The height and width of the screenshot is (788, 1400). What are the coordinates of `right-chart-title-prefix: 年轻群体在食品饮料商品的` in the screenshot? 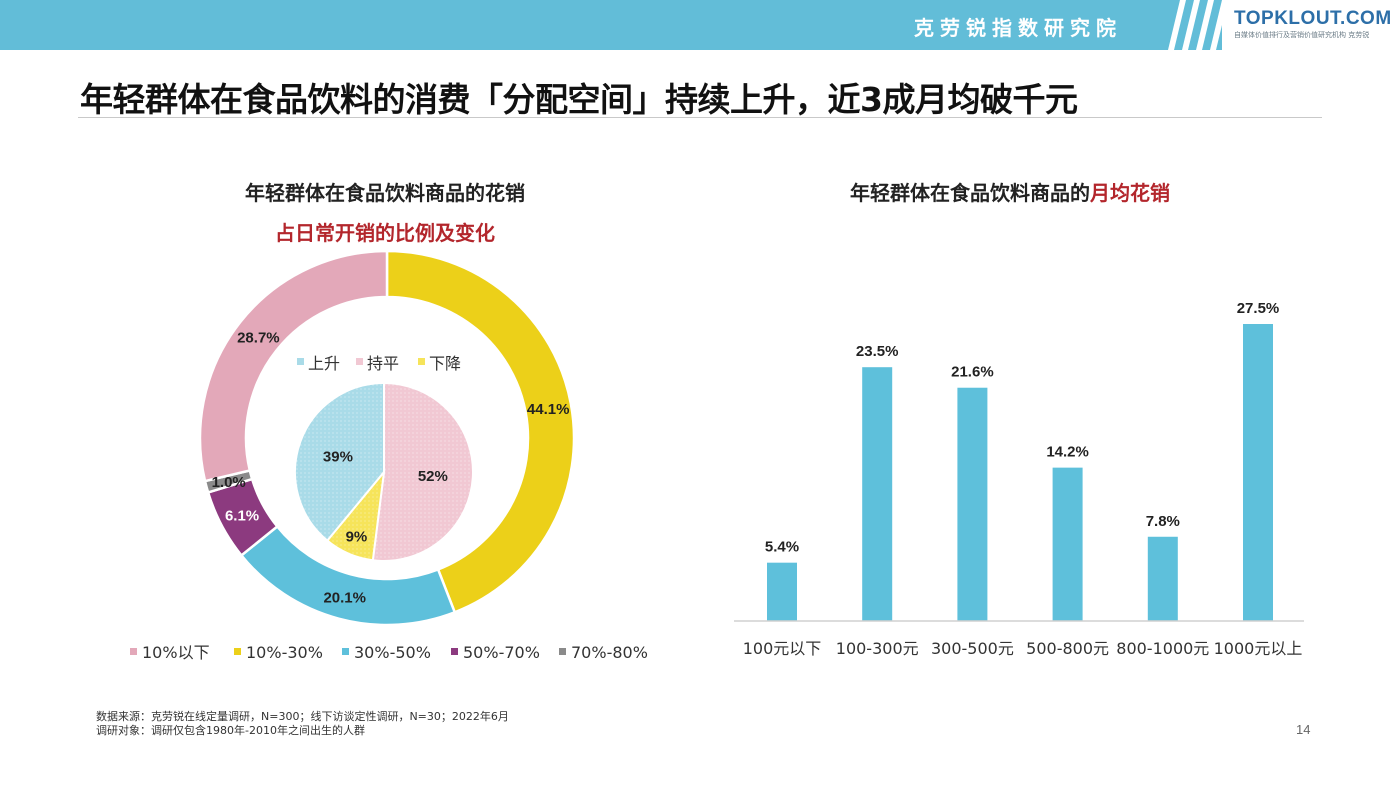 It's located at (970, 193).